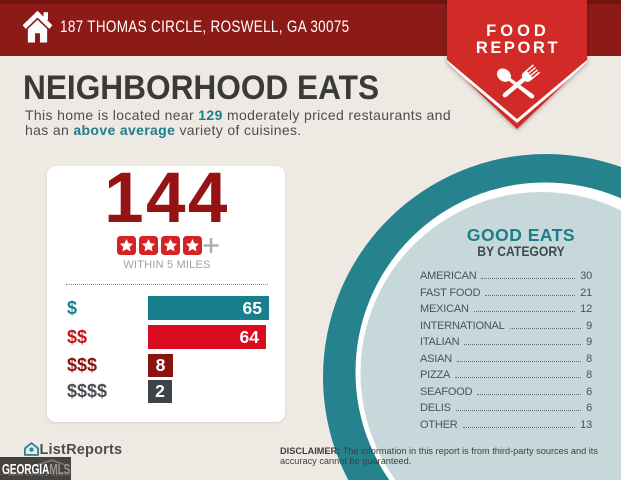 The height and width of the screenshot is (480, 621). What do you see at coordinates (518, 48) in the screenshot?
I see `svg-text: REPORT` at bounding box center [518, 48].